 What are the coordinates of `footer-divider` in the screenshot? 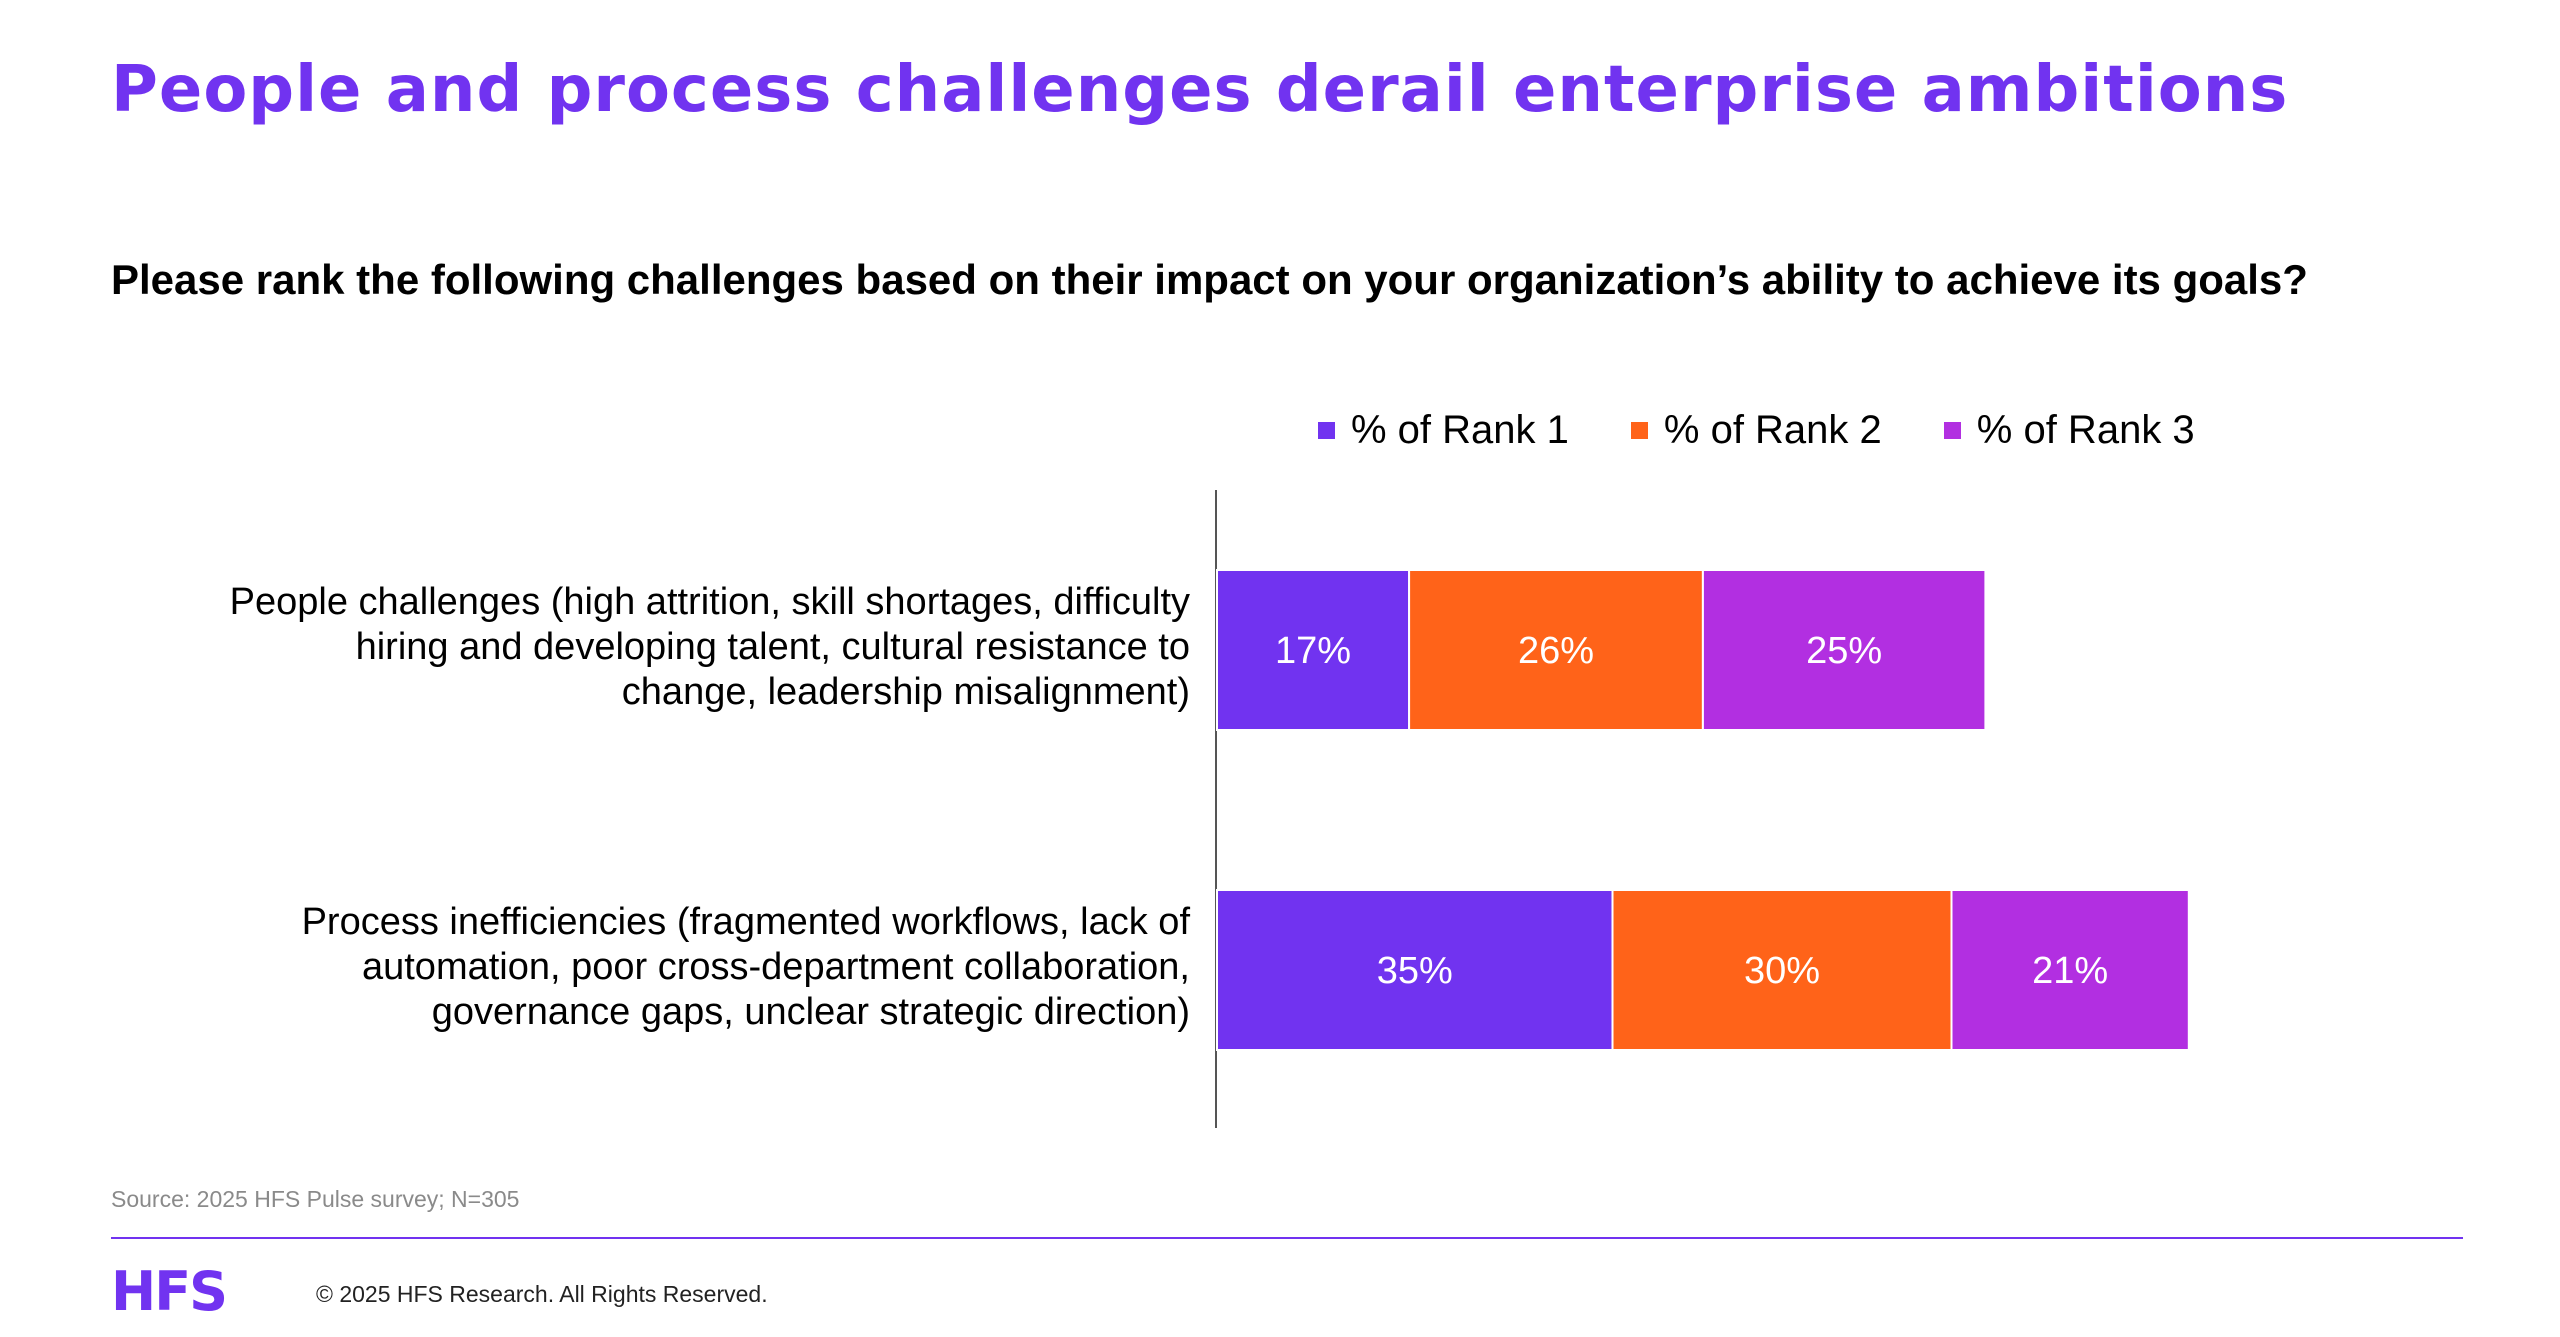 It's located at (1287, 1238).